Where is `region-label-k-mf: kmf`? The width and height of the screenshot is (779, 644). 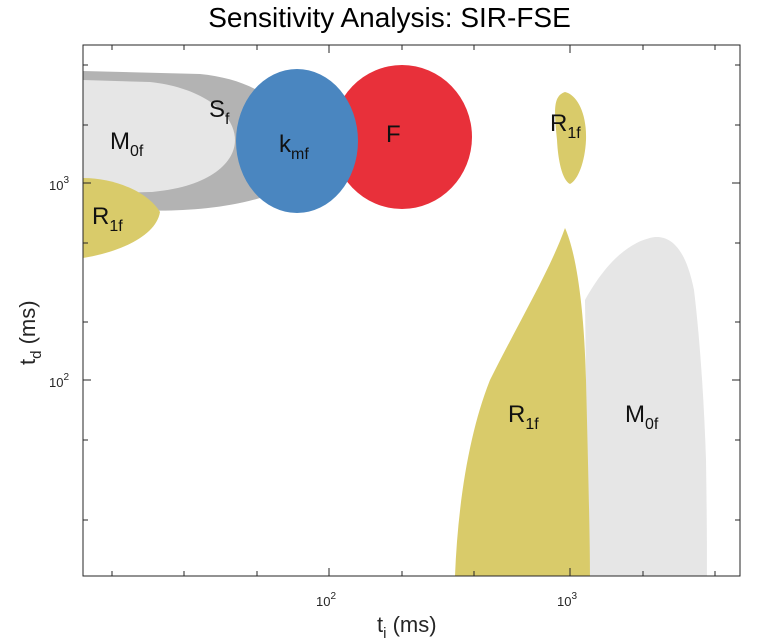 region-label-k-mf: kmf is located at coordinates (294, 147).